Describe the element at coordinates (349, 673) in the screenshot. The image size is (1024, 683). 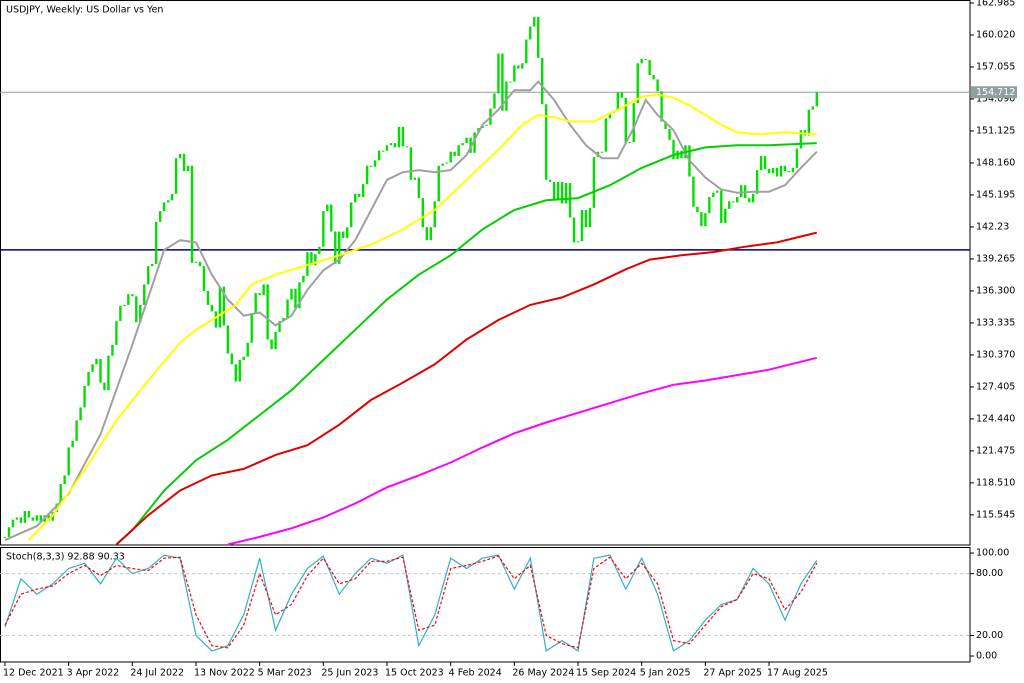
I see `x-tick-label: 25 Jun 2023` at that location.